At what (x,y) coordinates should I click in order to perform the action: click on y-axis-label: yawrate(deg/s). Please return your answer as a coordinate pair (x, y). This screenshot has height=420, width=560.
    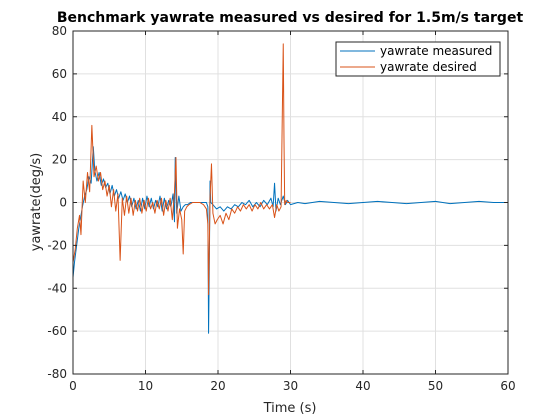
    Looking at the image, I should click on (36, 202).